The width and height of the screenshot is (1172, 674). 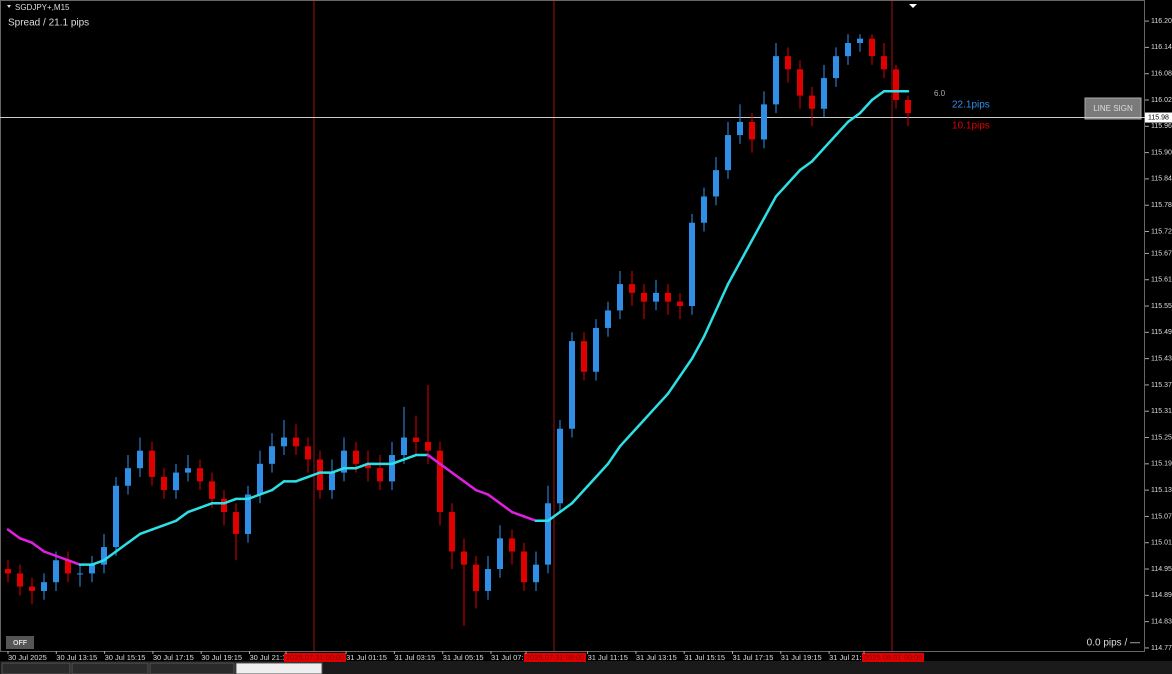 What do you see at coordinates (913, 6) in the screenshot?
I see `shift-marker` at bounding box center [913, 6].